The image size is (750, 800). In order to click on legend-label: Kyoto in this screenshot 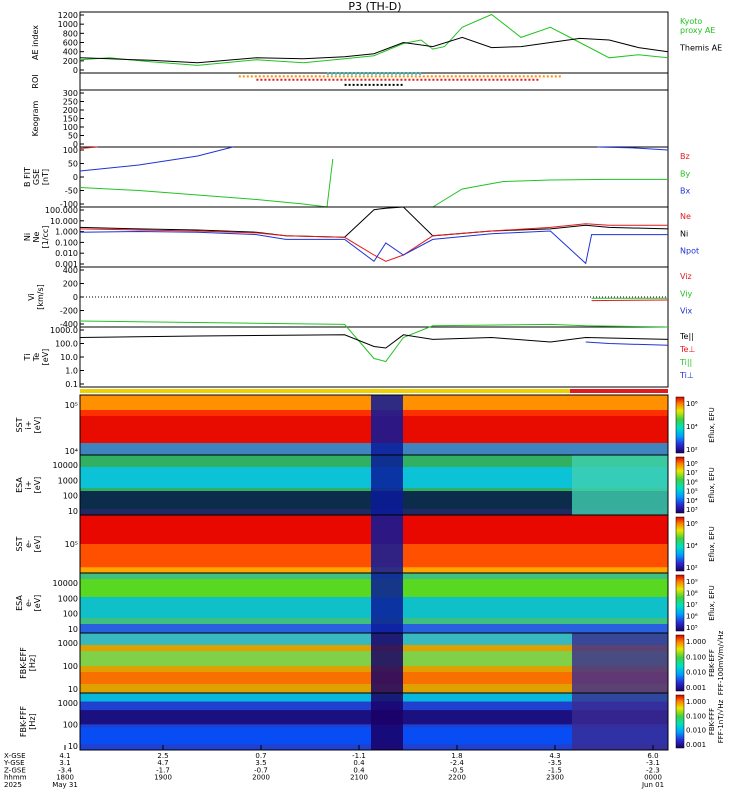, I will do `click(691, 21)`.